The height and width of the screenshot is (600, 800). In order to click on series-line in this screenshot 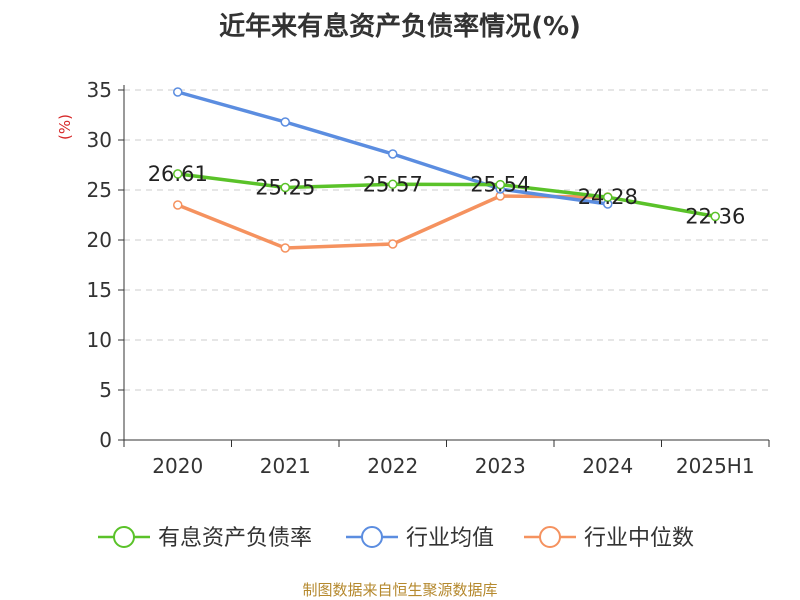, I will do `click(446, 195)`.